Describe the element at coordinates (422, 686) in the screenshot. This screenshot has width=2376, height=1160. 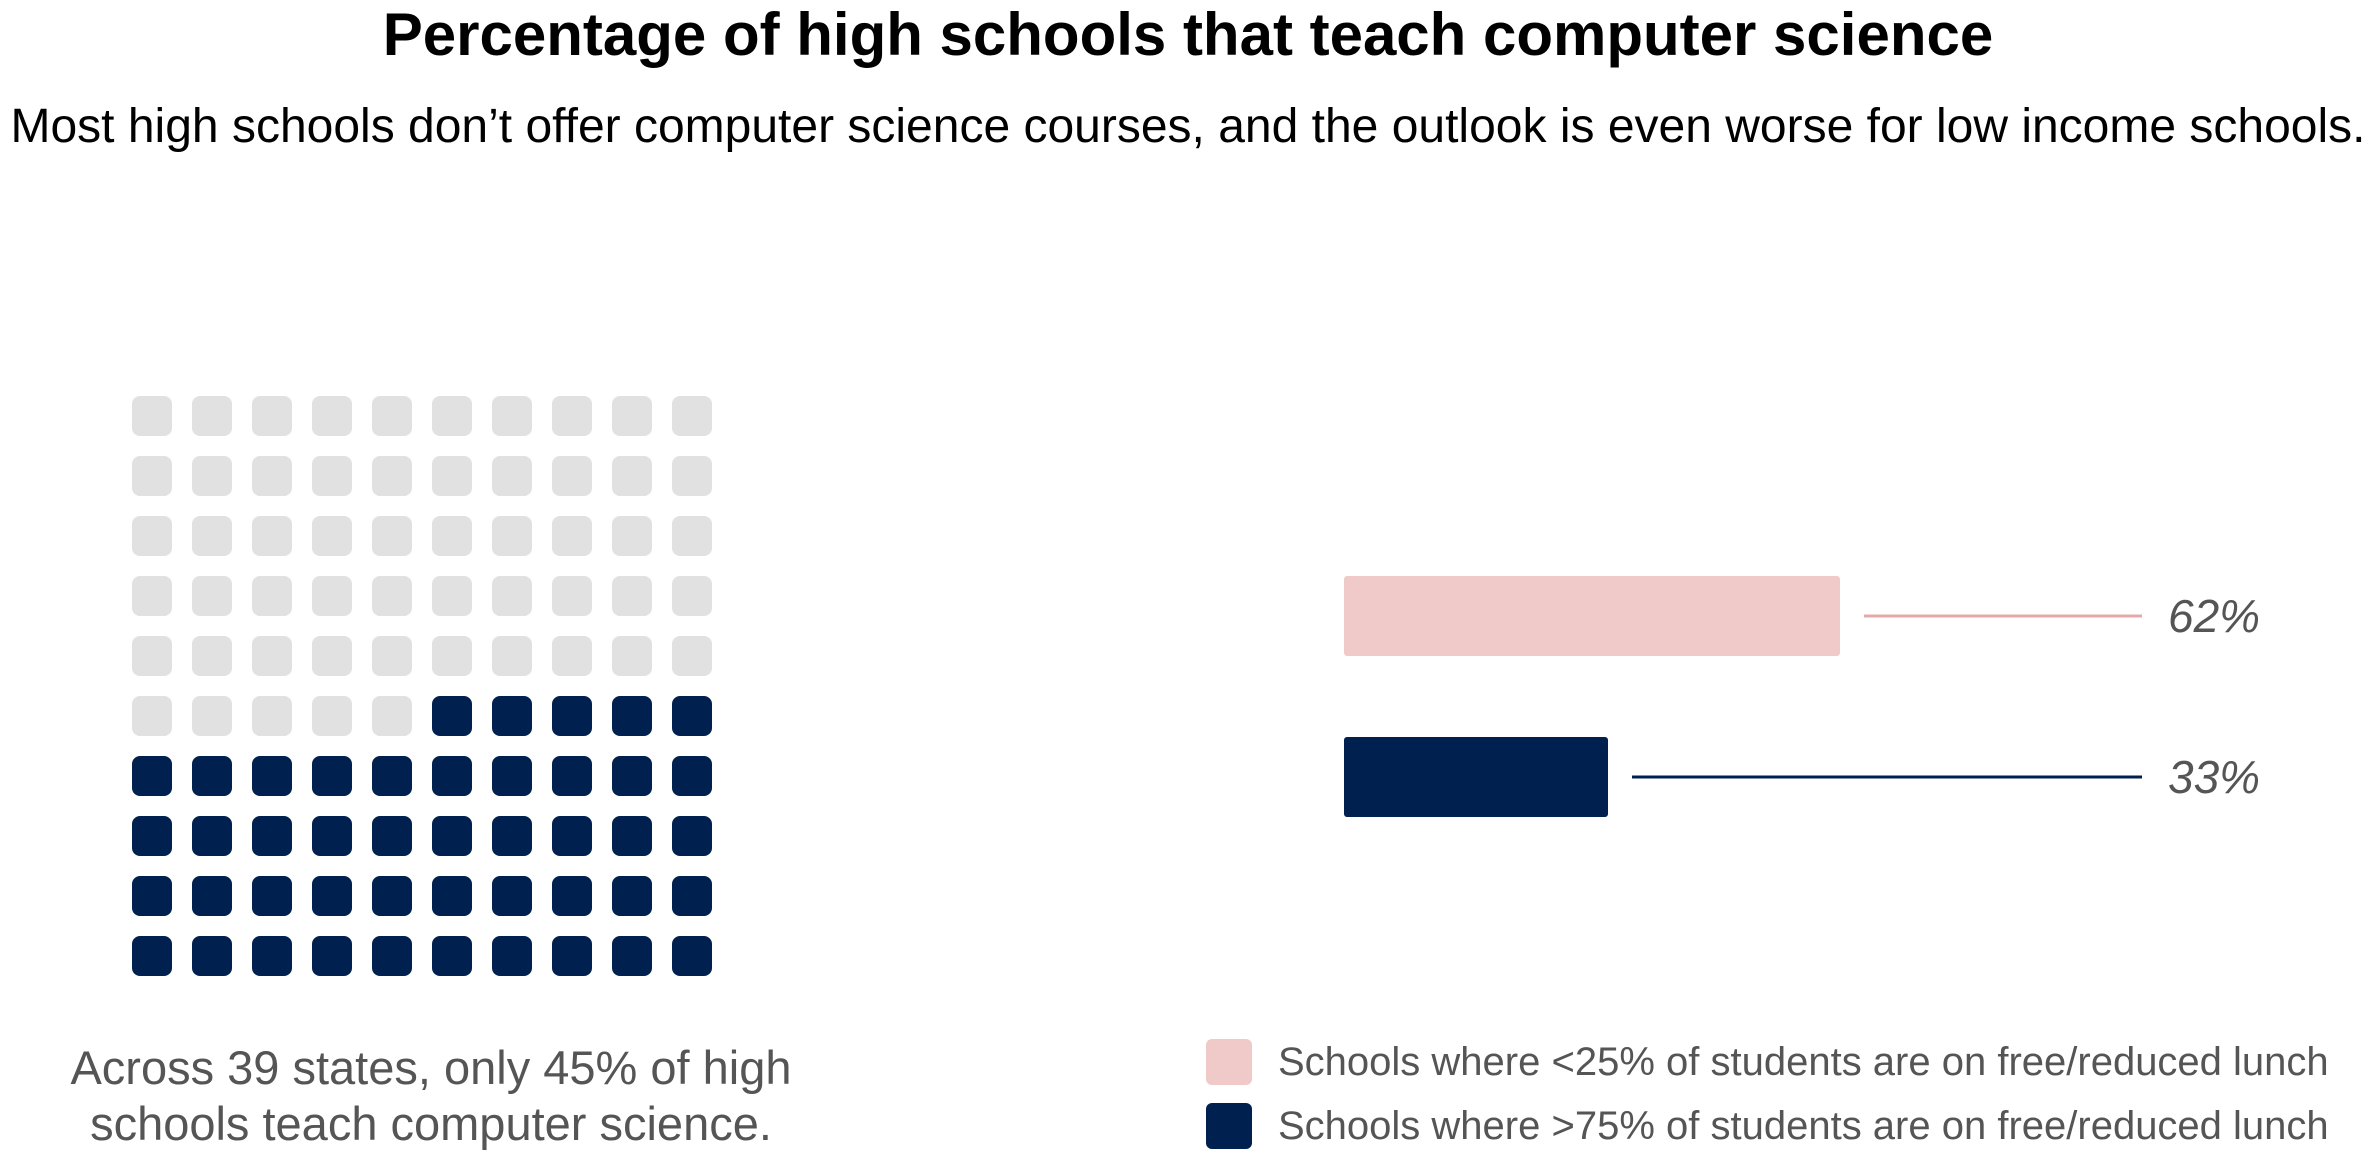
I see `waffle-grid` at that location.